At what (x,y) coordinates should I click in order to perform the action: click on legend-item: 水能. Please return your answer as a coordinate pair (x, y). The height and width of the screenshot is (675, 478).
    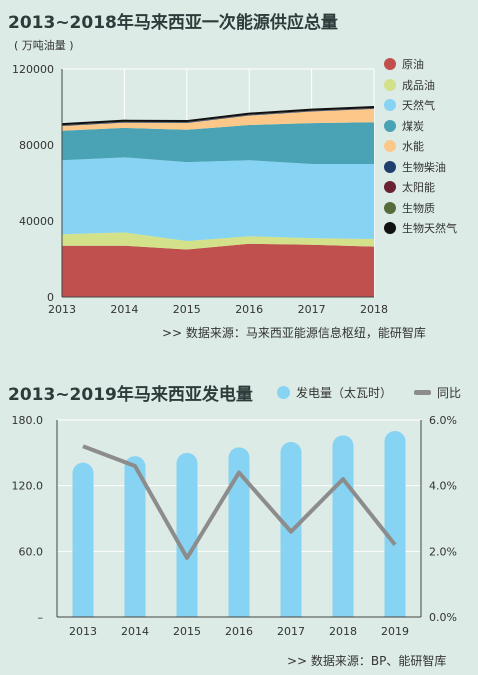
    Looking at the image, I should click on (420, 146).